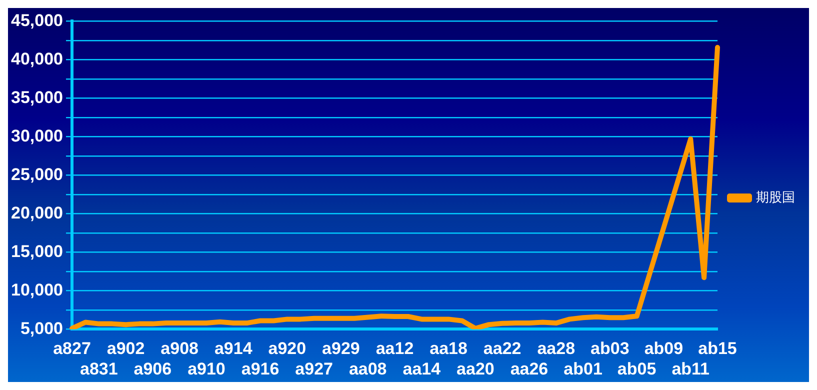 This screenshot has height=390, width=817. Describe the element at coordinates (314, 368) in the screenshot. I see `x-tick-label: a927` at that location.